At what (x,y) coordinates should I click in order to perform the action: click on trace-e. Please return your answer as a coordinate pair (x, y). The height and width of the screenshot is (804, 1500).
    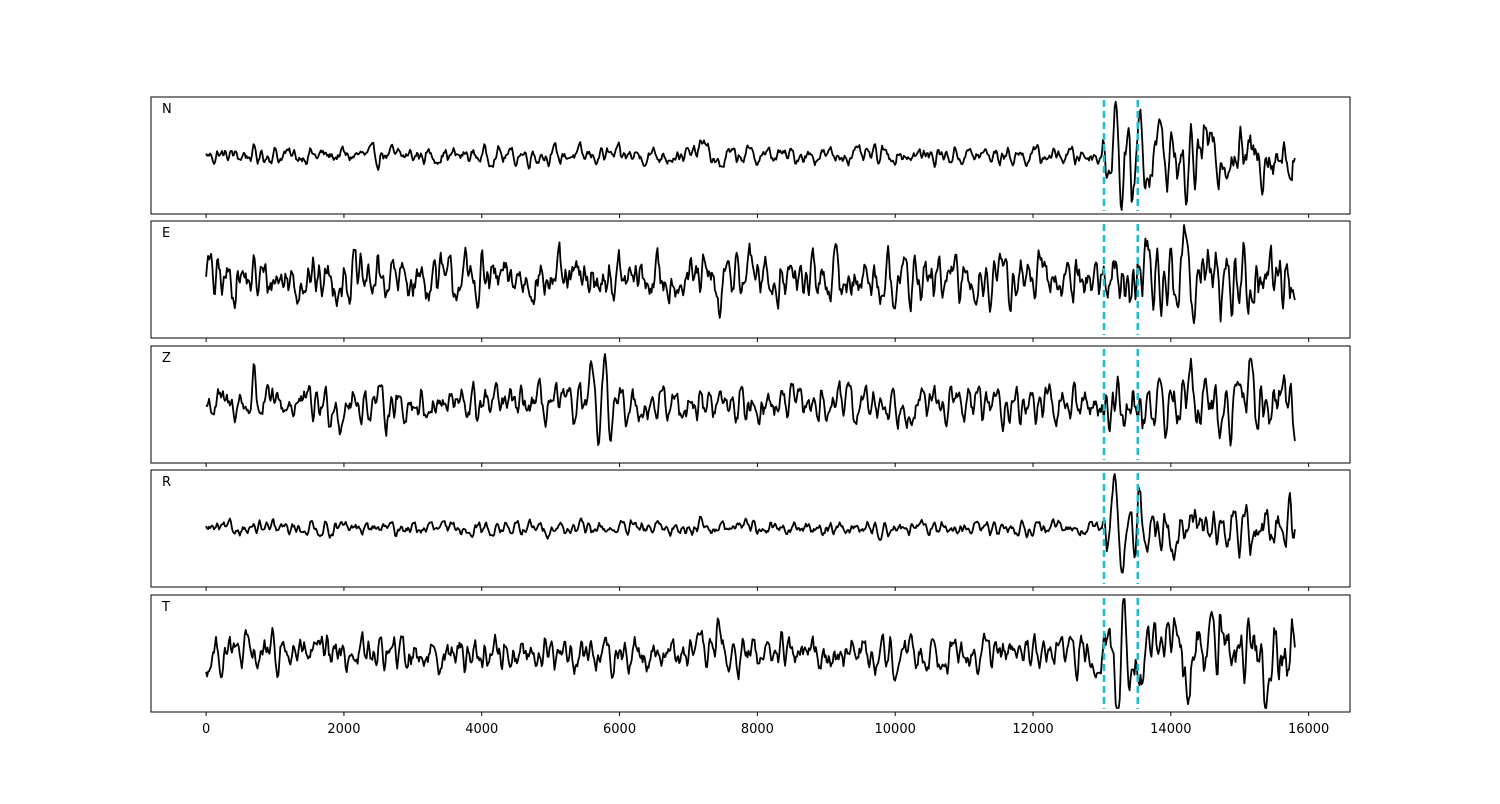
    Looking at the image, I should click on (750, 274).